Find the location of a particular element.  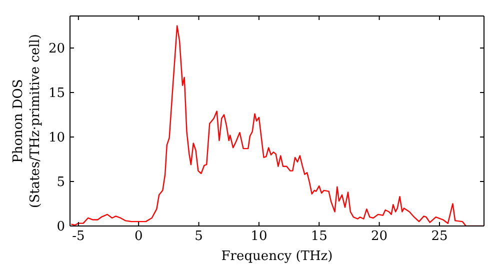

x-tick-label: 15 is located at coordinates (319, 236).